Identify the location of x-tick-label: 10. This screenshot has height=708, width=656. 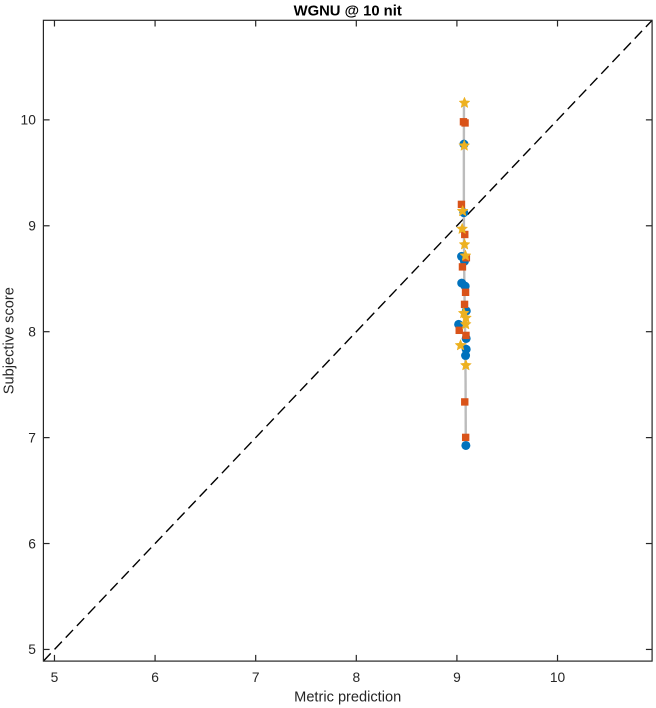
(558, 677).